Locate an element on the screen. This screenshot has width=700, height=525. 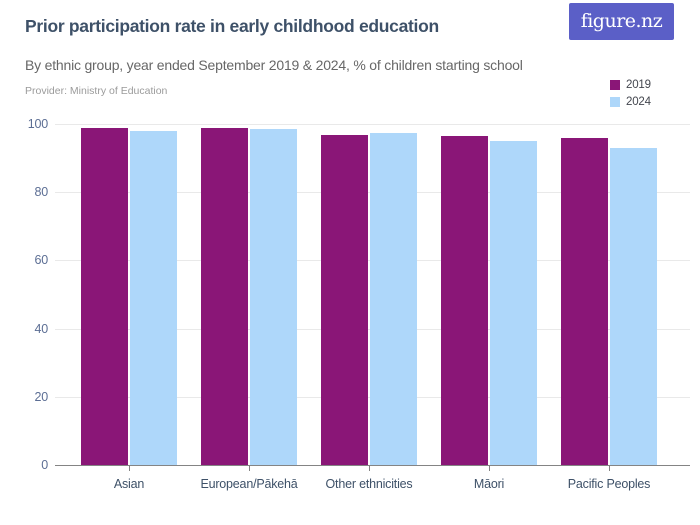
category-label-european-p-keh-: European/Pākehā is located at coordinates (249, 484).